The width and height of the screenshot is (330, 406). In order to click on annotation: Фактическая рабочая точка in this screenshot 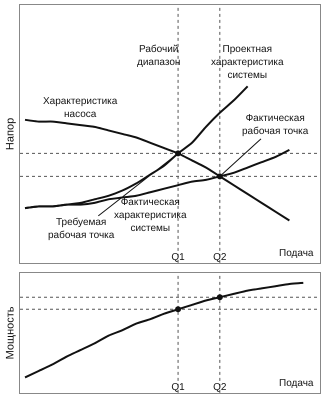, I will do `click(275, 125)`.